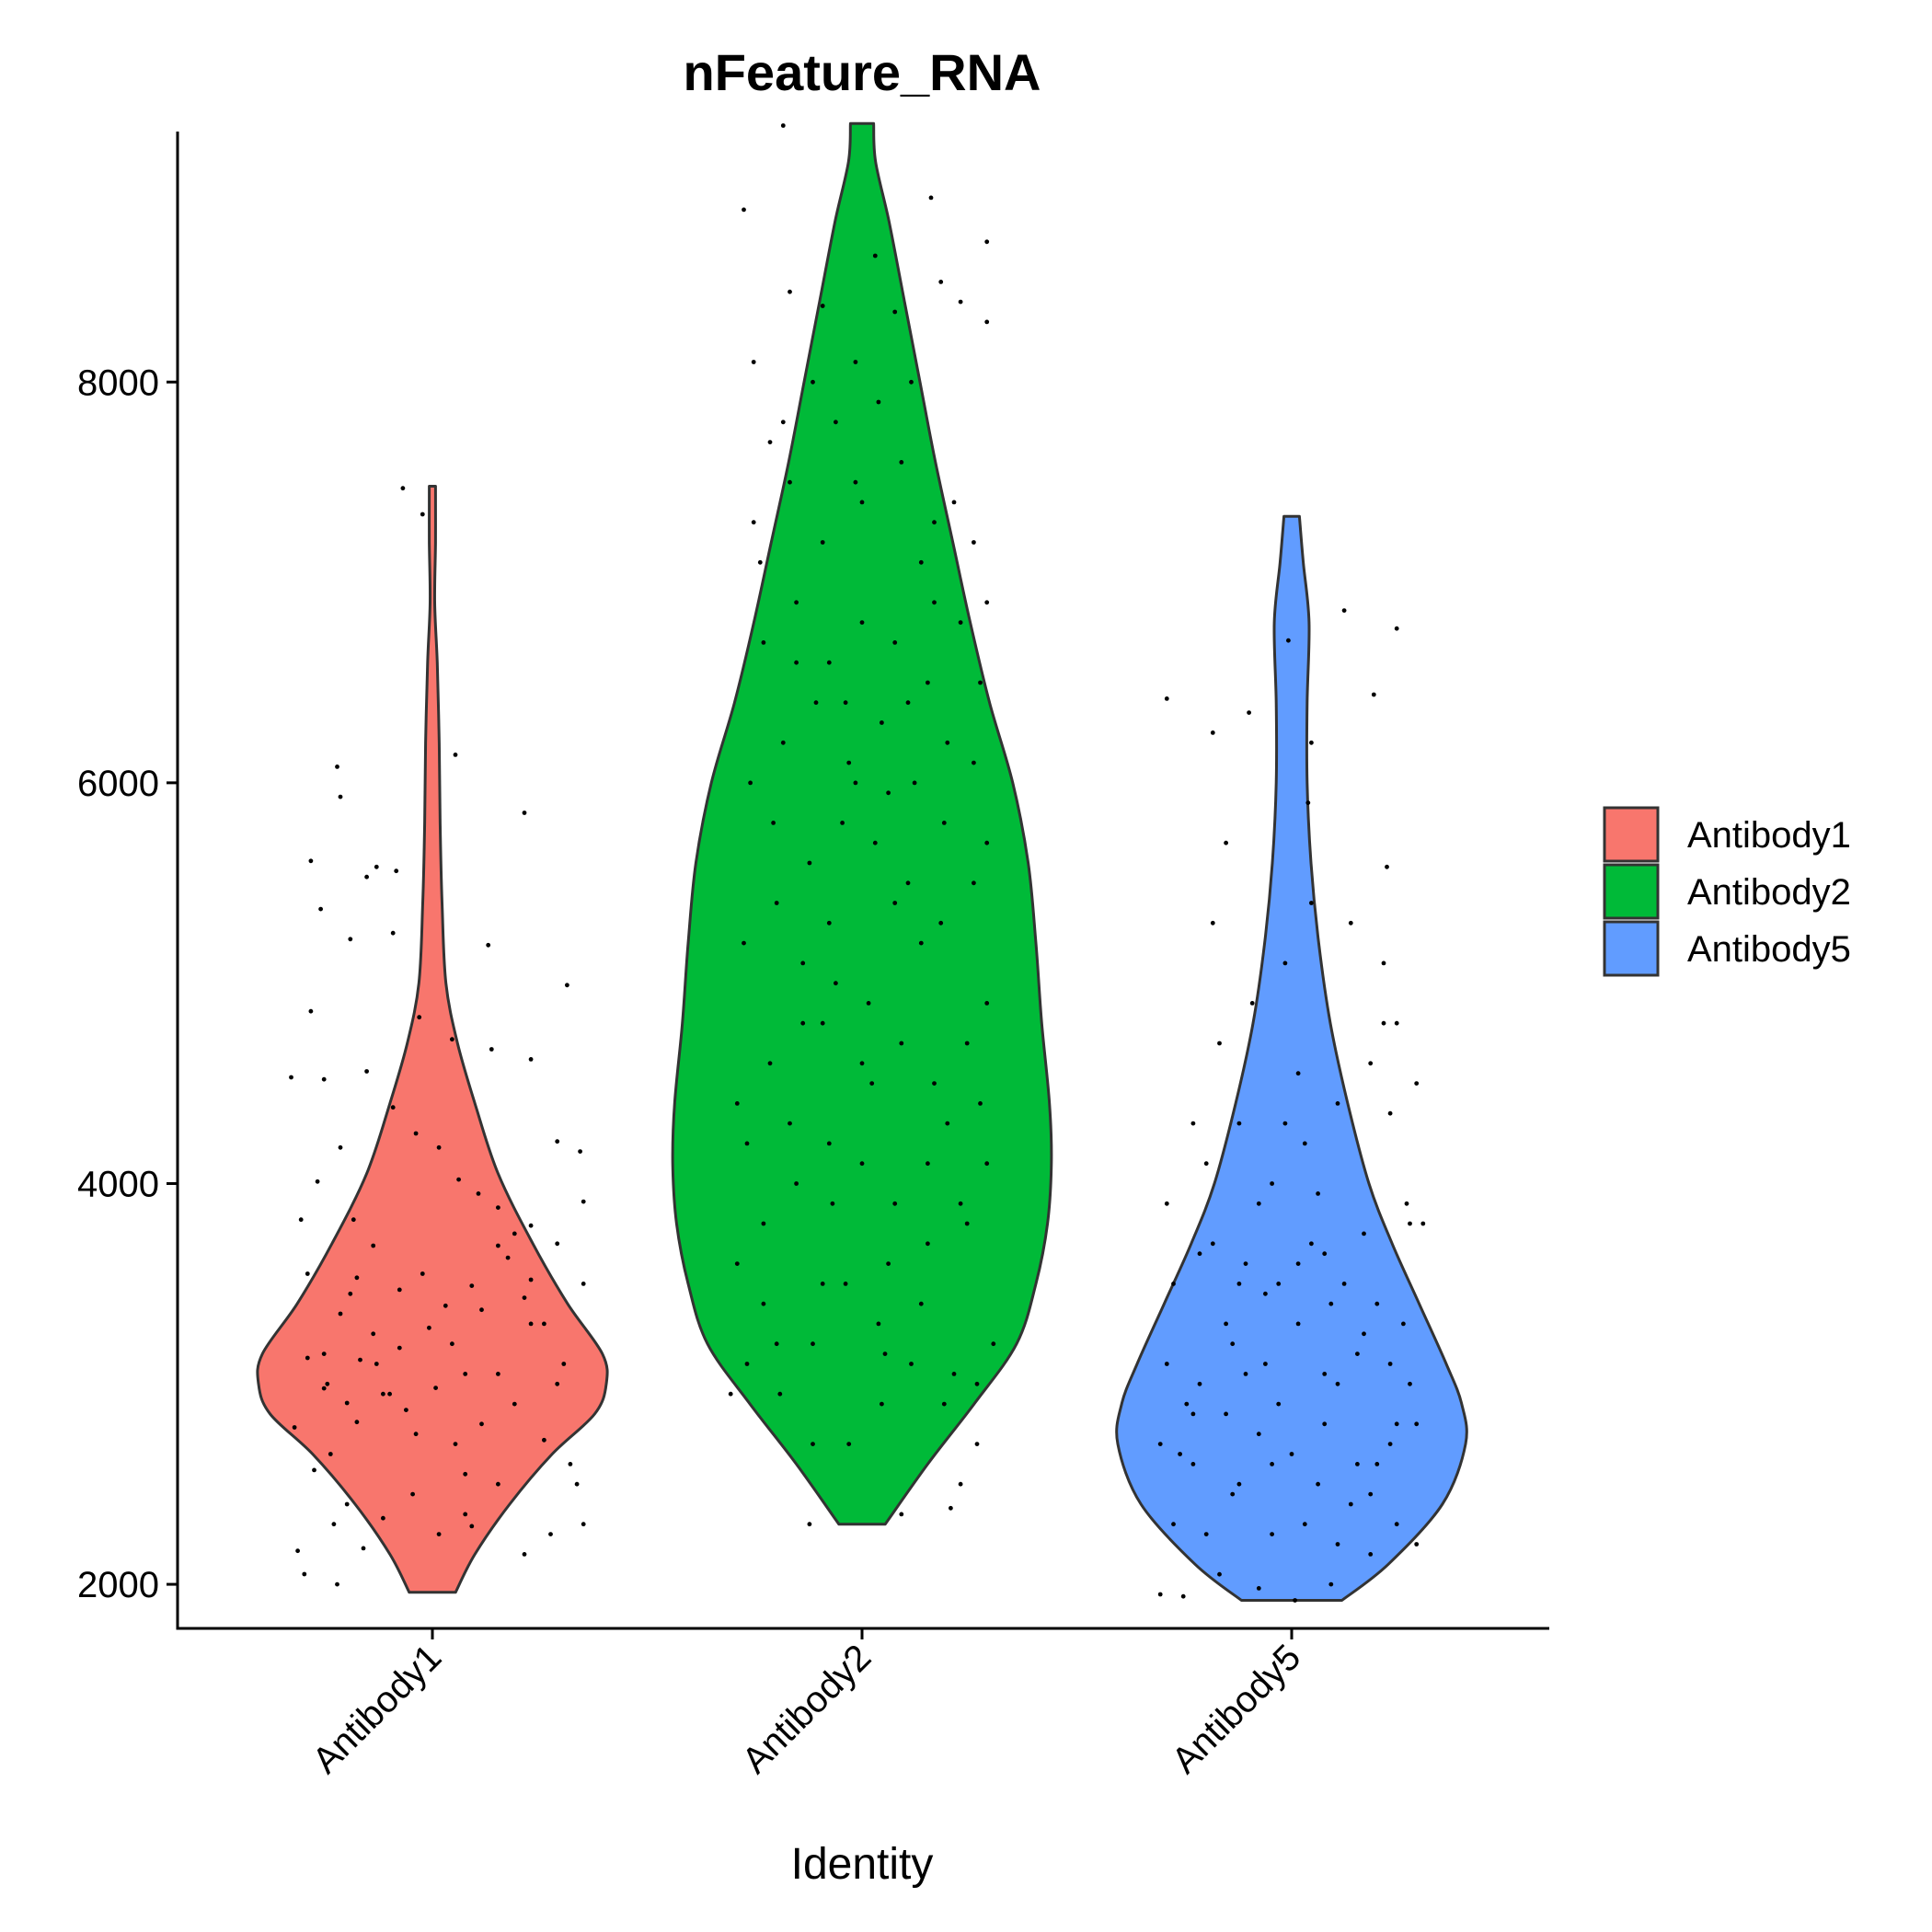 The height and width of the screenshot is (1932, 1932). What do you see at coordinates (118, 784) in the screenshot?
I see `y-tick-label: 6000` at bounding box center [118, 784].